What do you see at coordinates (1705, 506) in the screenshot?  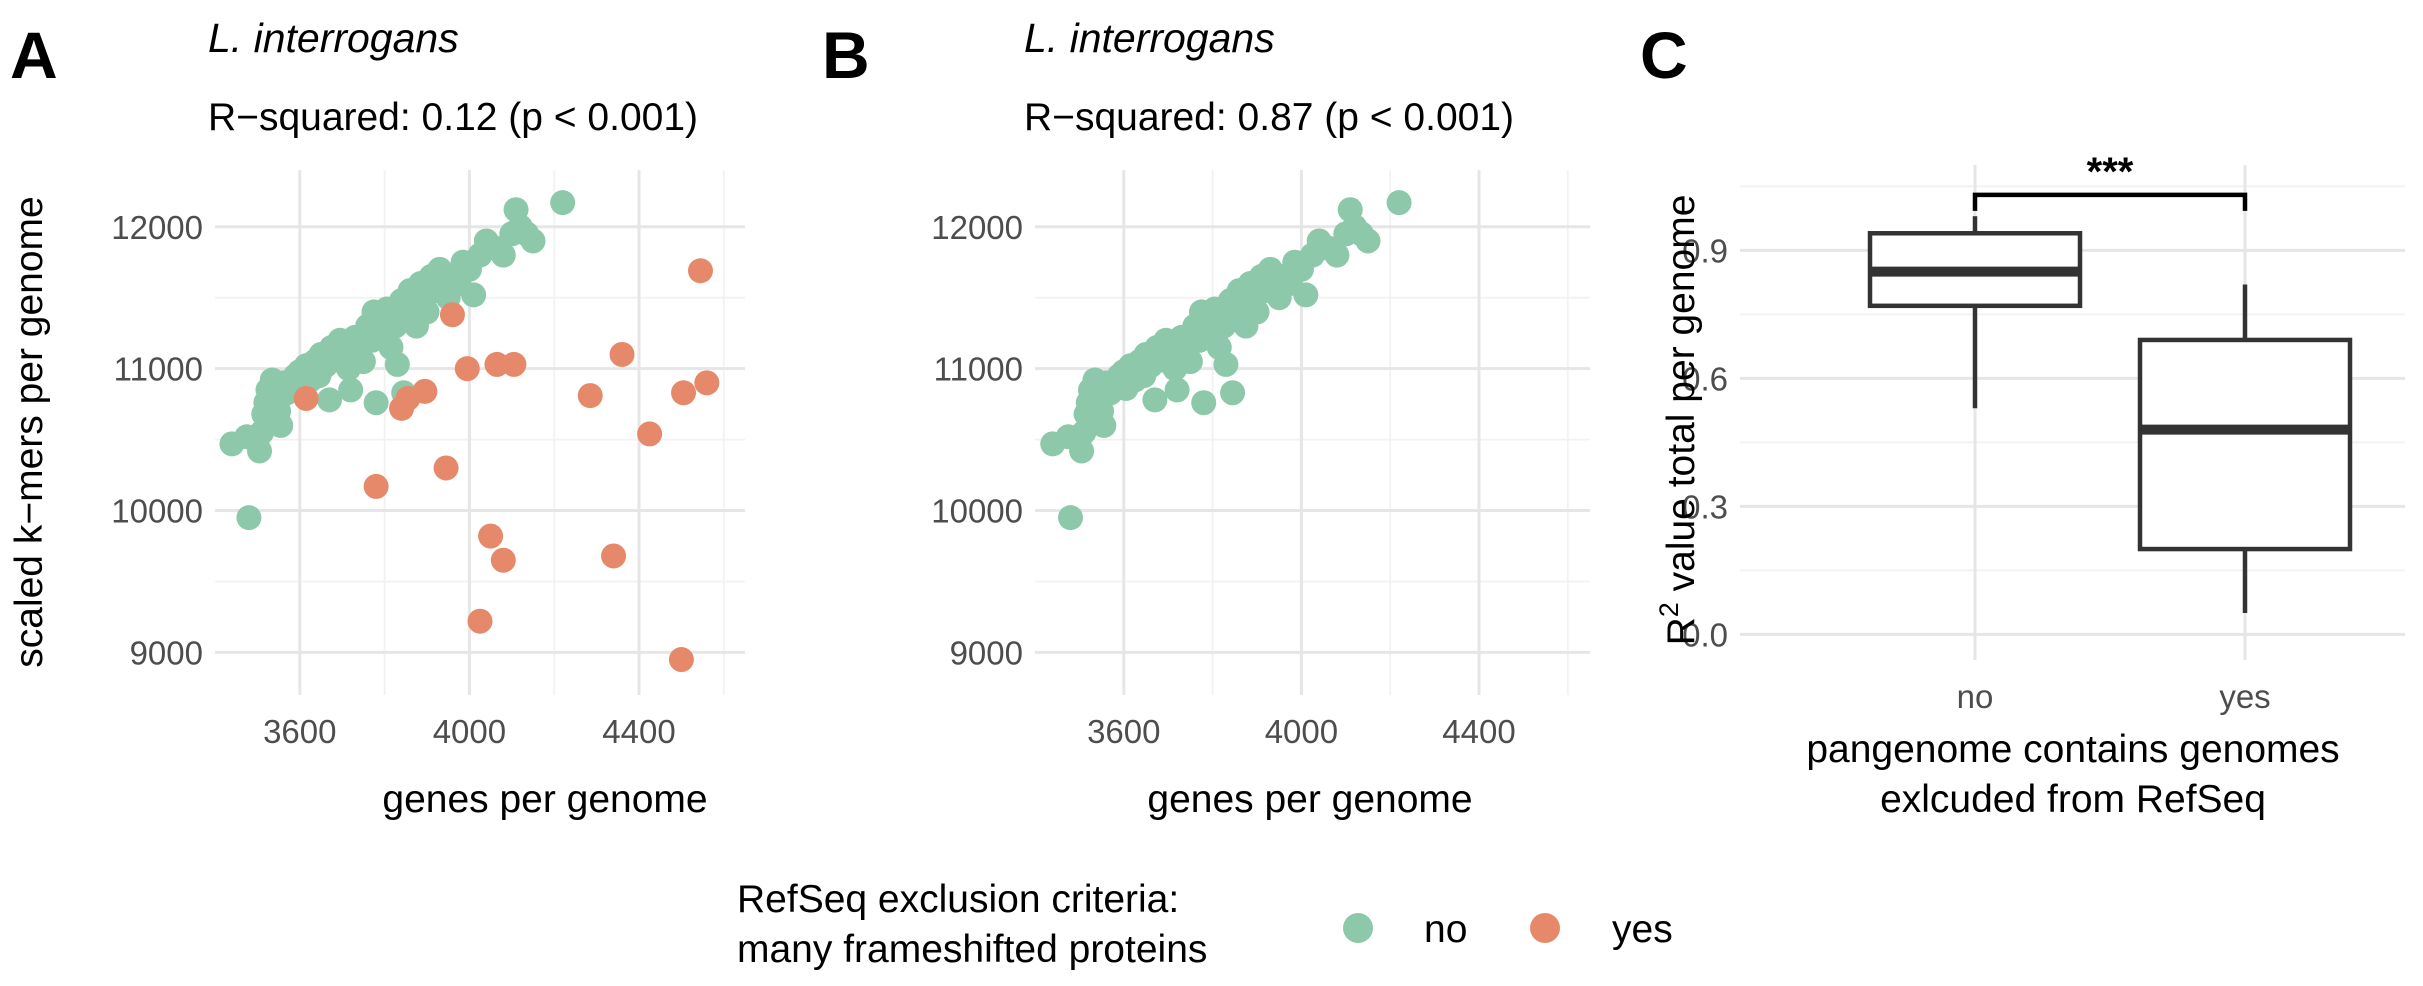 I see `panel-c-y-tick-label: 0.3` at bounding box center [1705, 506].